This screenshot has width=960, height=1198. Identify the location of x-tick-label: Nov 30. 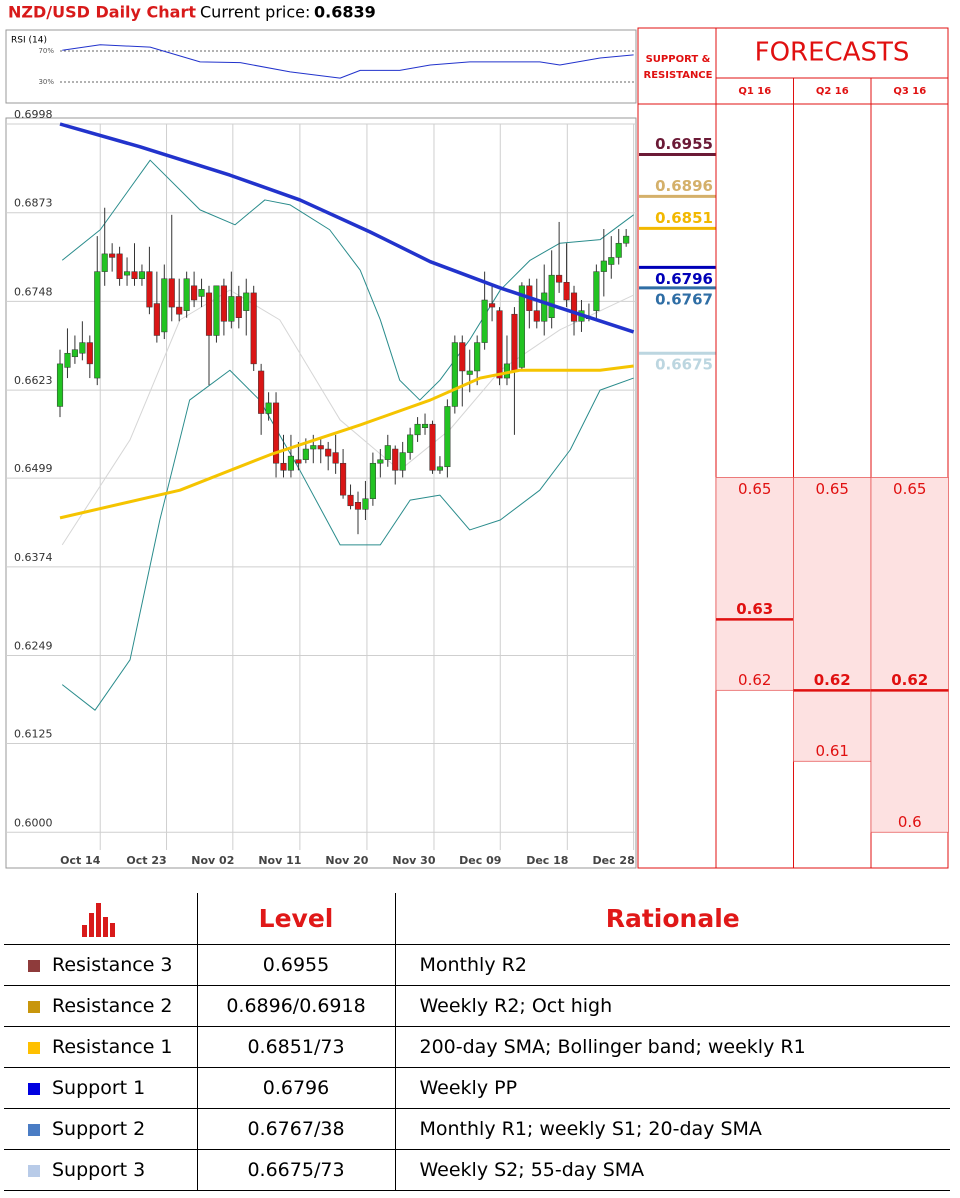
(413, 860).